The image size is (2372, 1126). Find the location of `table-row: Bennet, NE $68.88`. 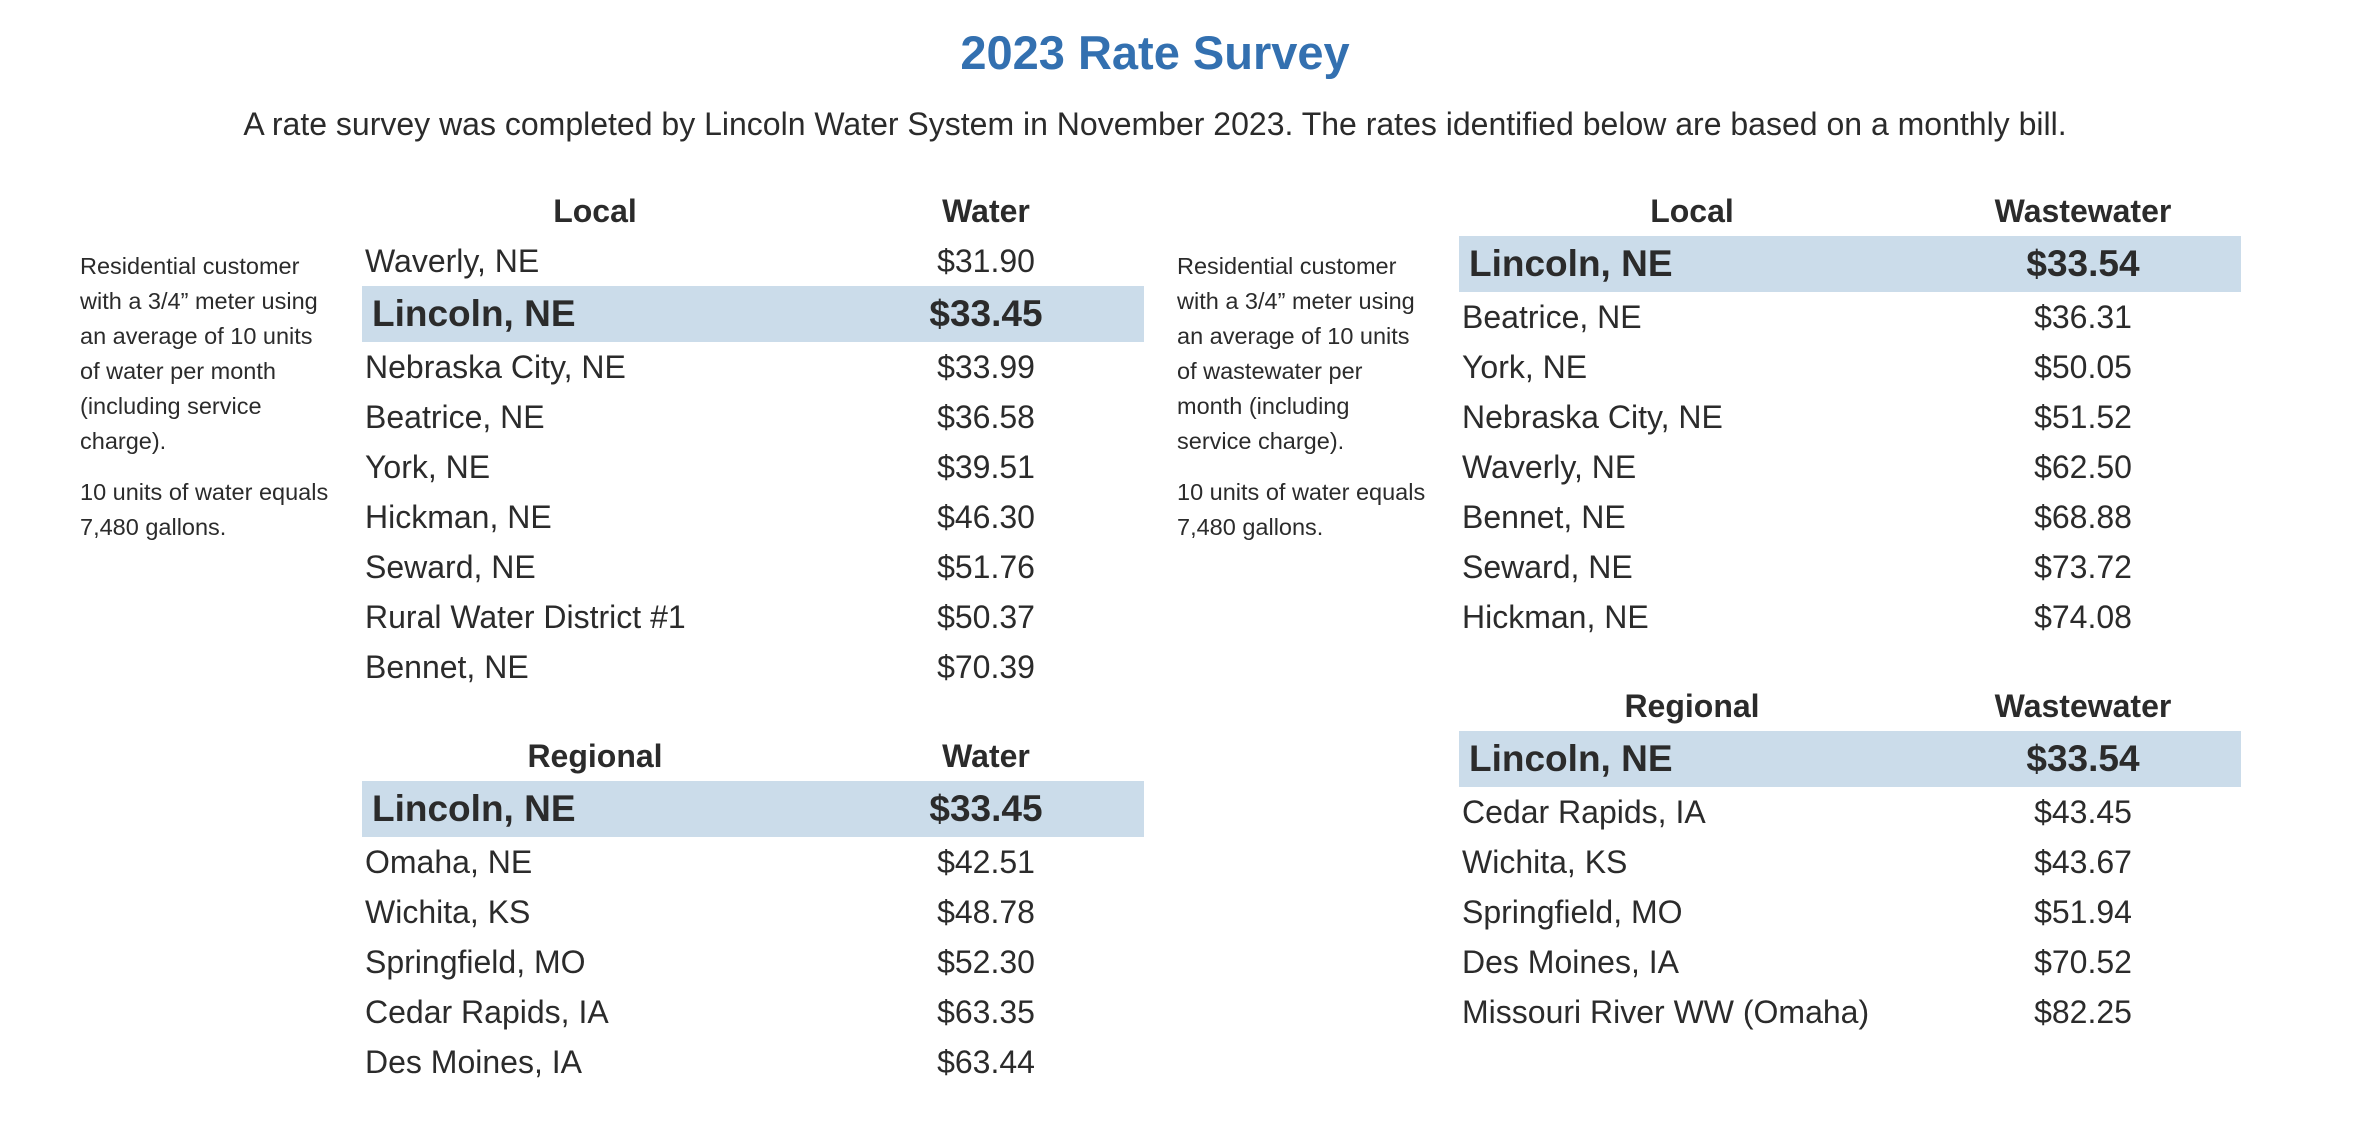

table-row: Bennet, NE $68.88 is located at coordinates (1850, 517).